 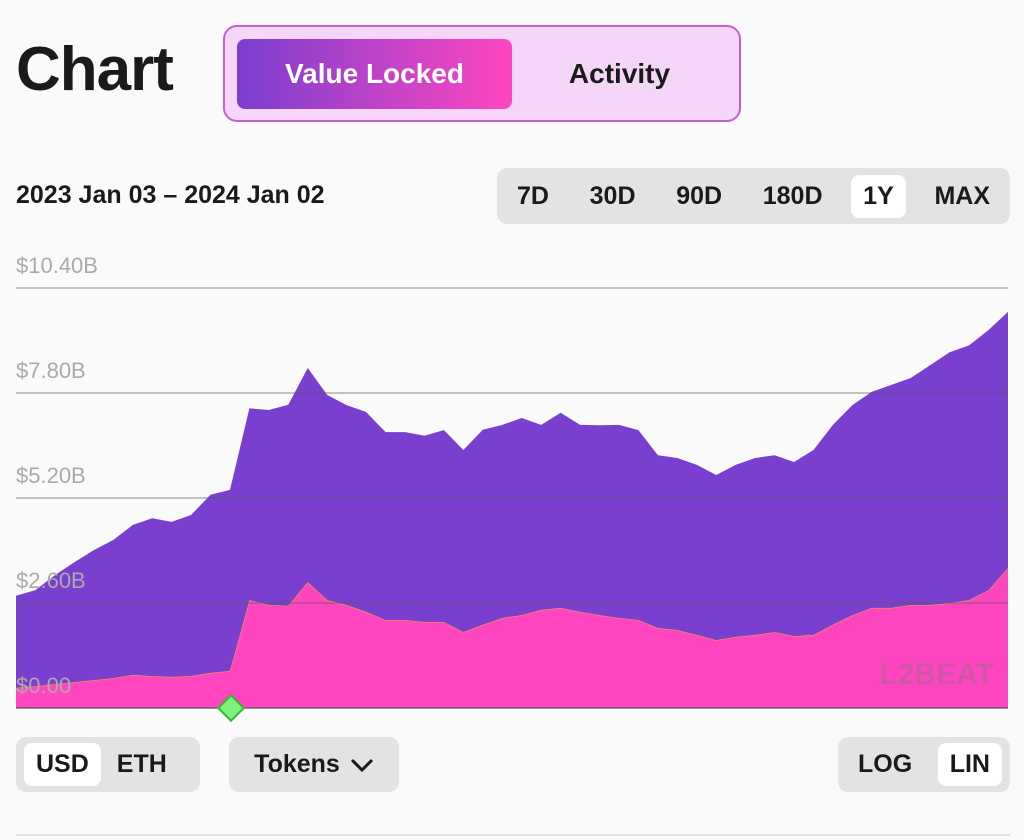 What do you see at coordinates (141, 764) in the screenshot?
I see `currency-button: ETH` at bounding box center [141, 764].